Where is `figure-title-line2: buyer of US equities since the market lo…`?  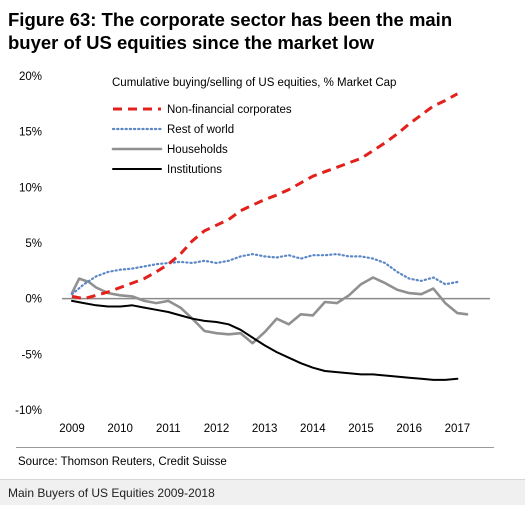 figure-title-line2: buyer of US equities since the market lo… is located at coordinates (191, 42).